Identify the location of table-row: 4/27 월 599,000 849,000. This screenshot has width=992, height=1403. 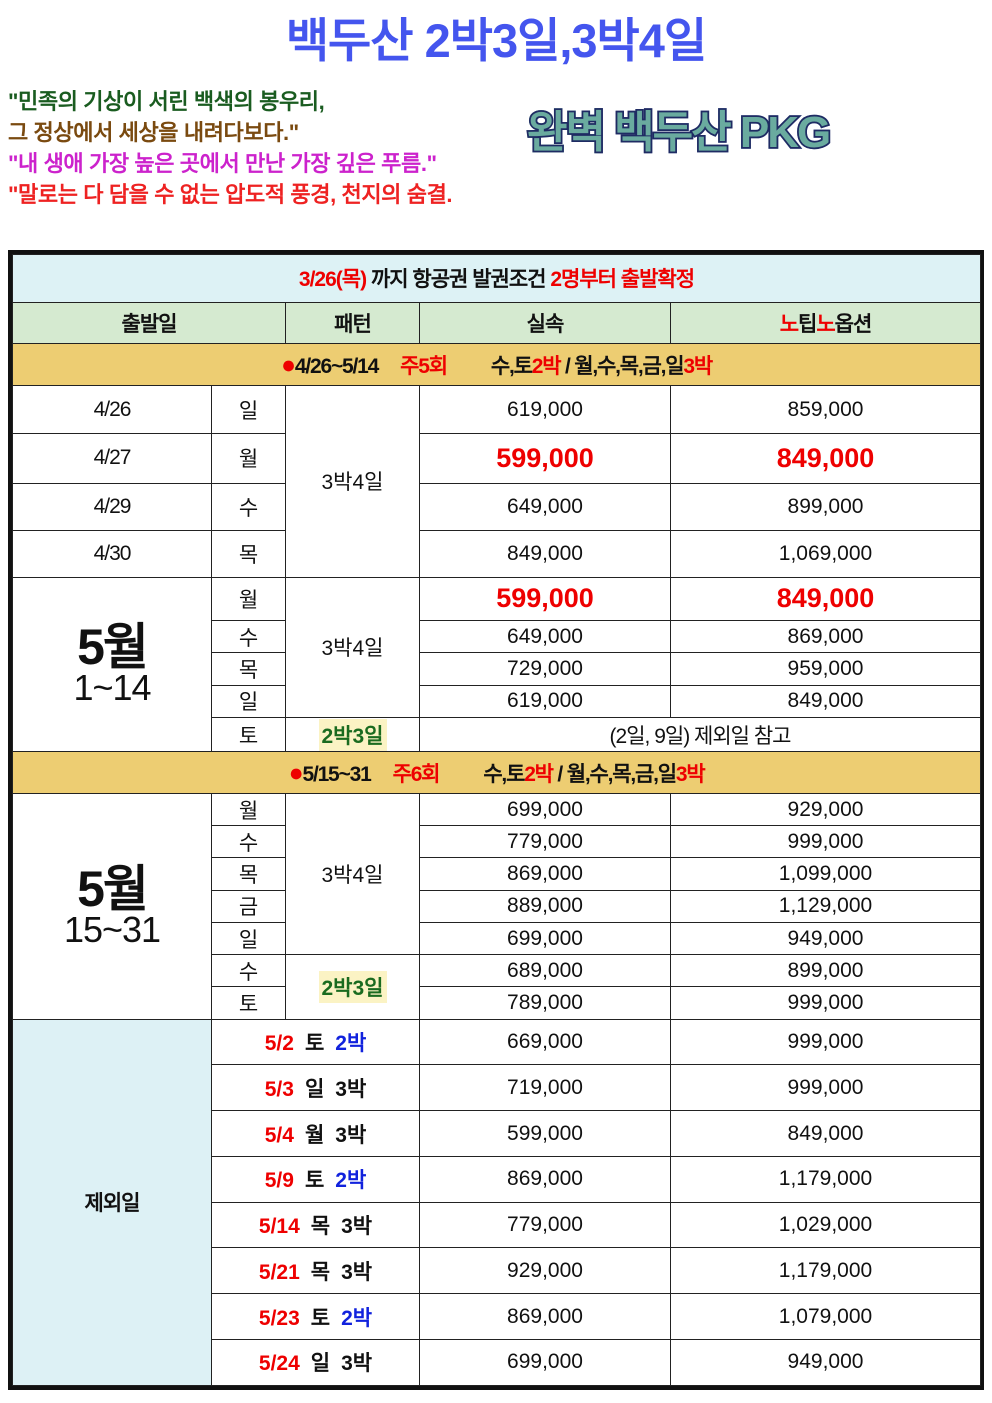
(497, 458).